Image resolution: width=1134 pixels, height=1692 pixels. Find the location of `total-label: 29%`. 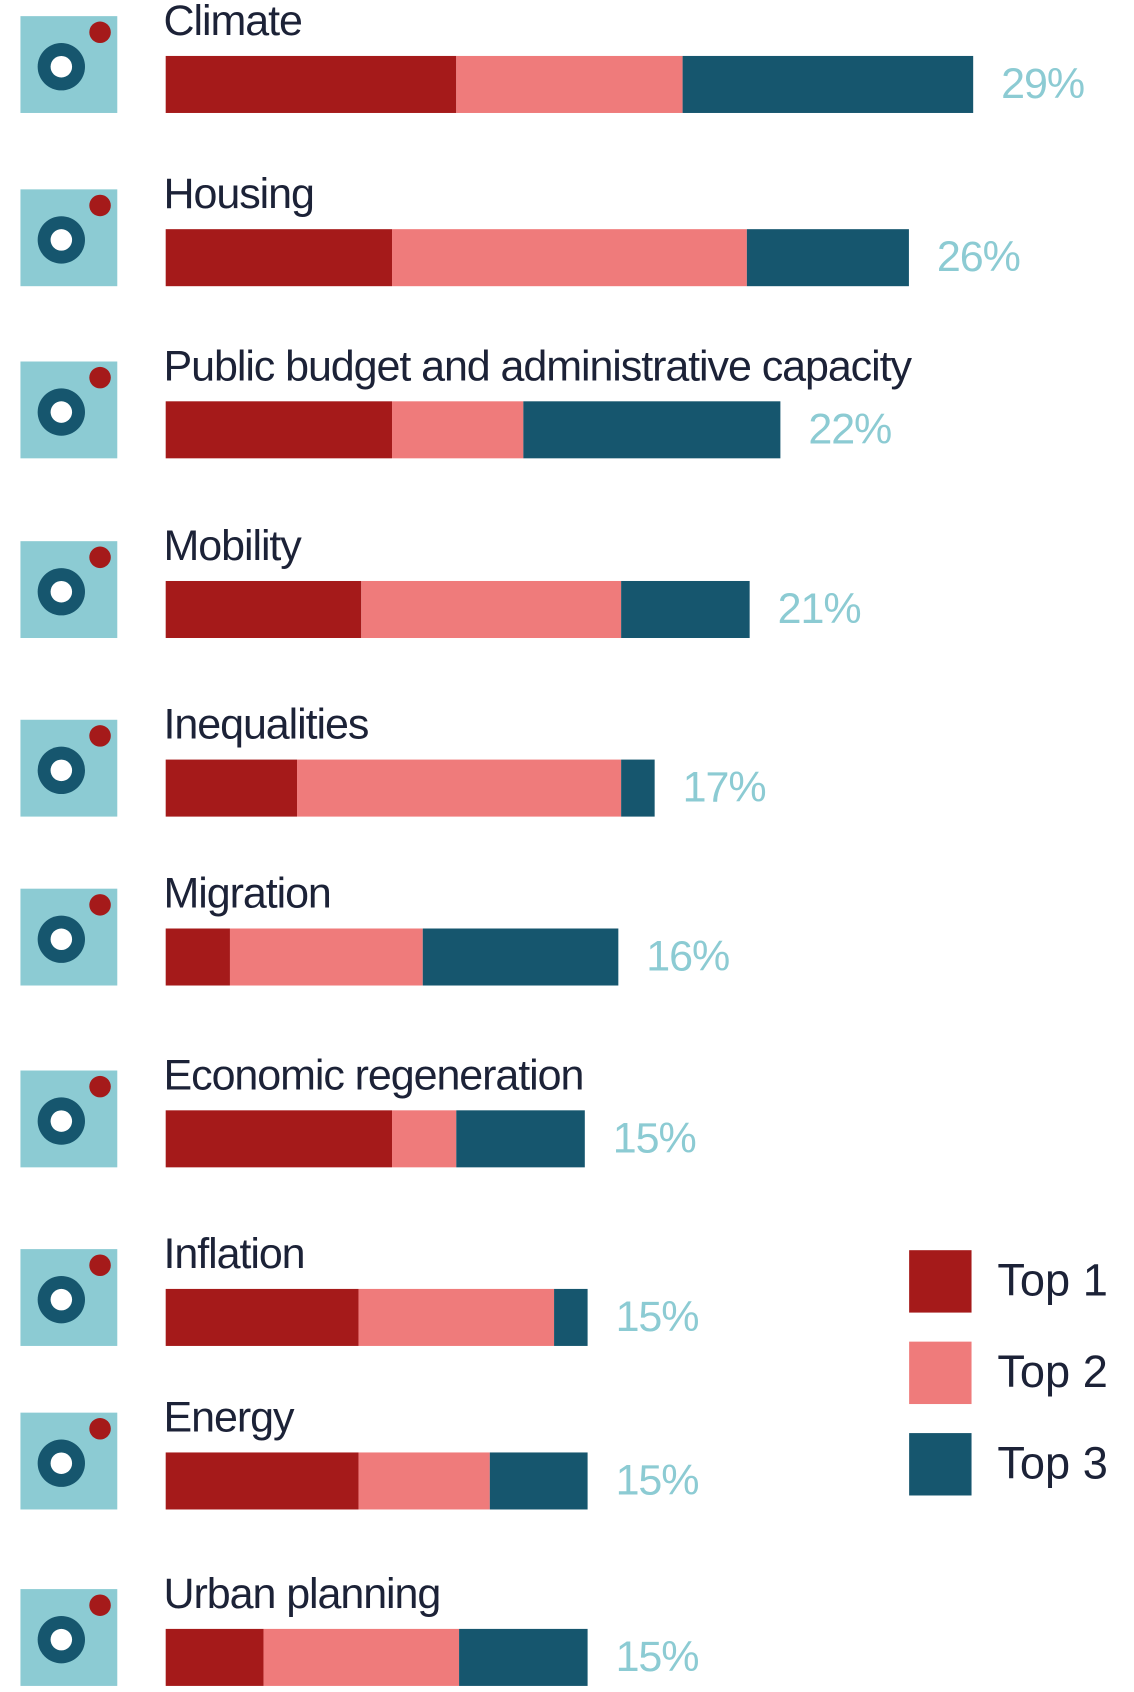

total-label: 29% is located at coordinates (1042, 84).